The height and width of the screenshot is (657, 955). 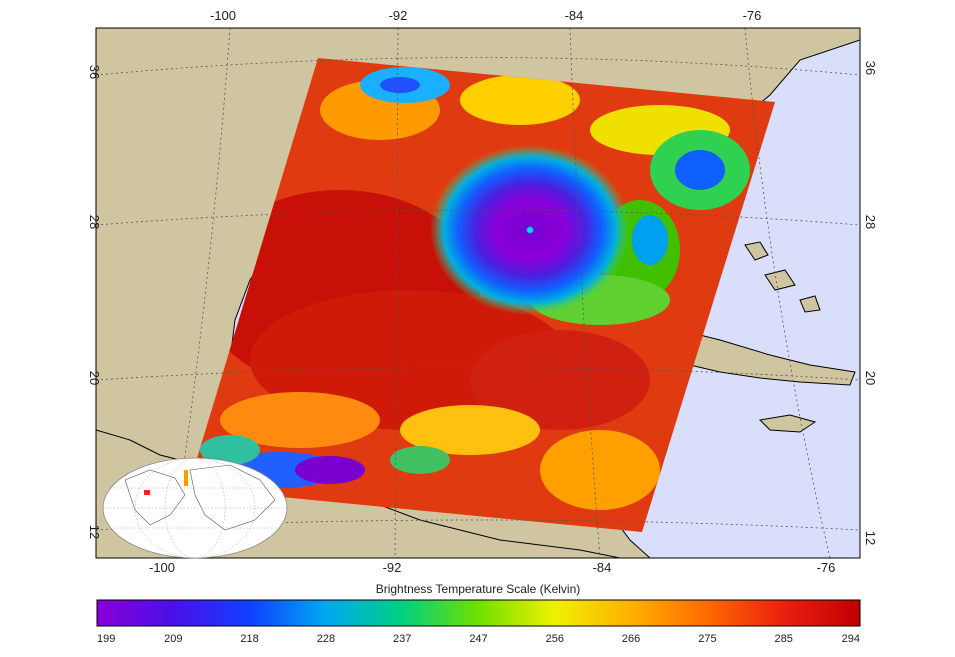 I want to click on colorbar-tick-label: 275, so click(x=707, y=639).